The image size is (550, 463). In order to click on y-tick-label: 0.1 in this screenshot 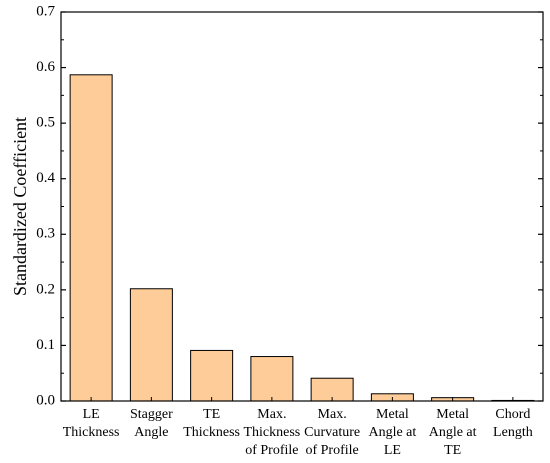, I will do `click(45, 345)`.